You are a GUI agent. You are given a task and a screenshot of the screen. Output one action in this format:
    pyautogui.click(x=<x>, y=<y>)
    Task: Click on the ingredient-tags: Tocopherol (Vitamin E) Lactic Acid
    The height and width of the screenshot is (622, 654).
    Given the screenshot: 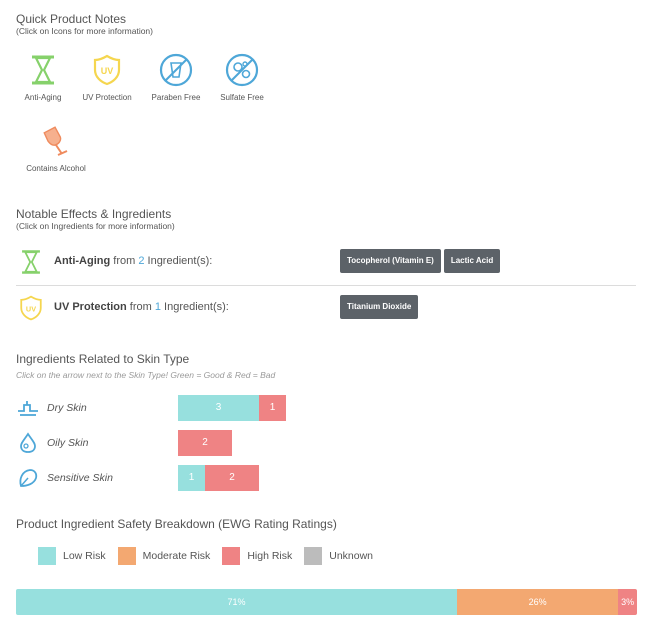 What is the action you would take?
    pyautogui.click(x=421, y=261)
    